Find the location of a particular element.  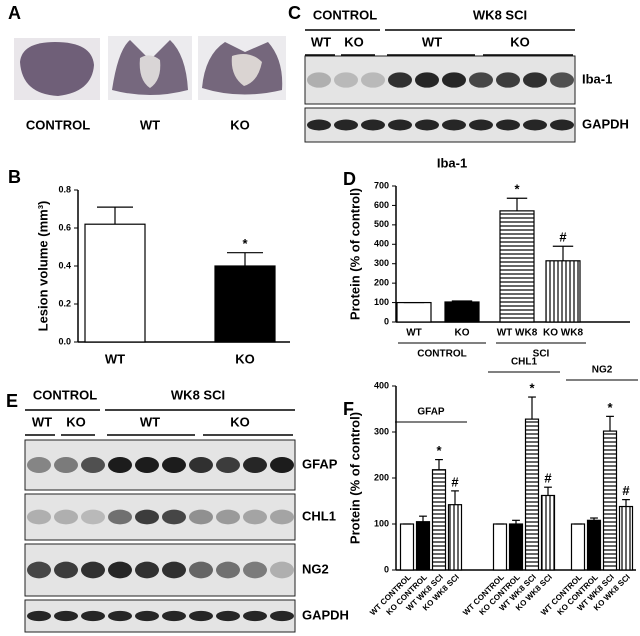

panel-letter: B is located at coordinates (14, 177).